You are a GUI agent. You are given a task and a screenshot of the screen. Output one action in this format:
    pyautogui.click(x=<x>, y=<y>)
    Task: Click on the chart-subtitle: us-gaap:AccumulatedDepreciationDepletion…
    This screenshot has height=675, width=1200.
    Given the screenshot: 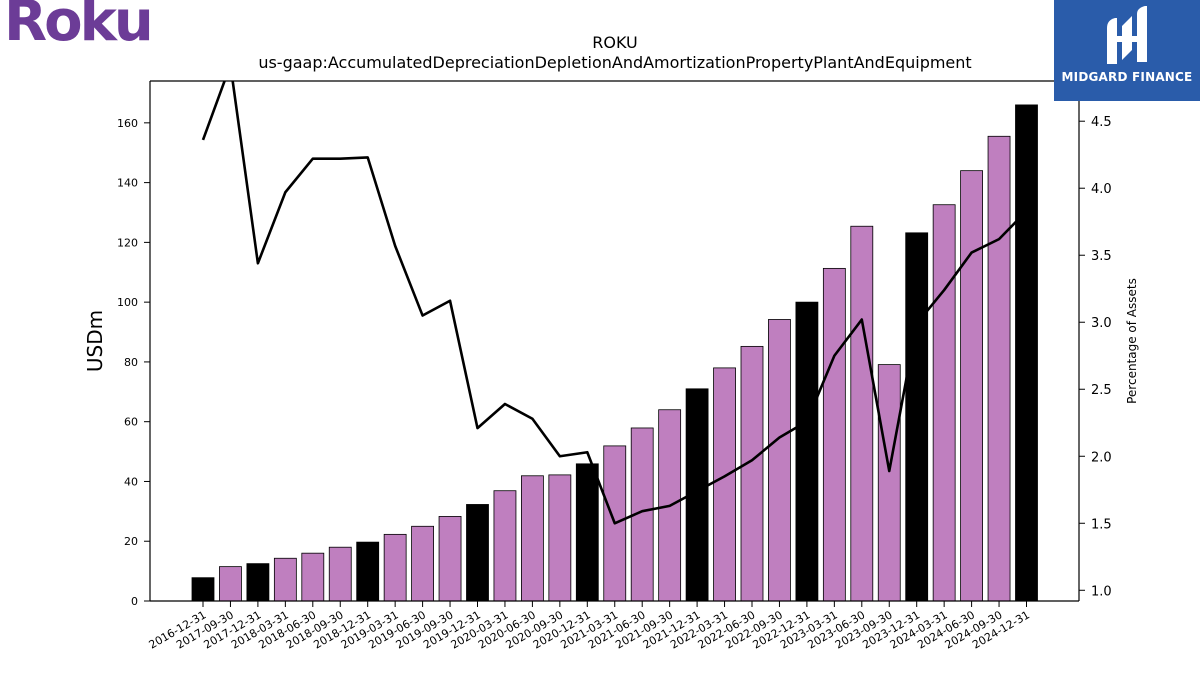 What is the action you would take?
    pyautogui.click(x=614, y=62)
    